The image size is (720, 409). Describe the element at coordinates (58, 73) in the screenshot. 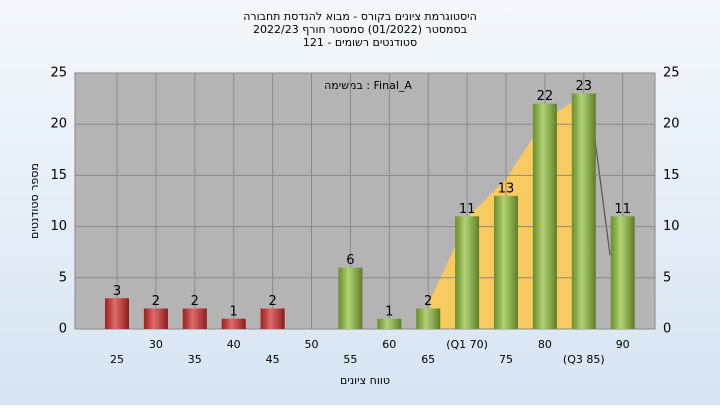

I see `y-tick-label: 25` at that location.